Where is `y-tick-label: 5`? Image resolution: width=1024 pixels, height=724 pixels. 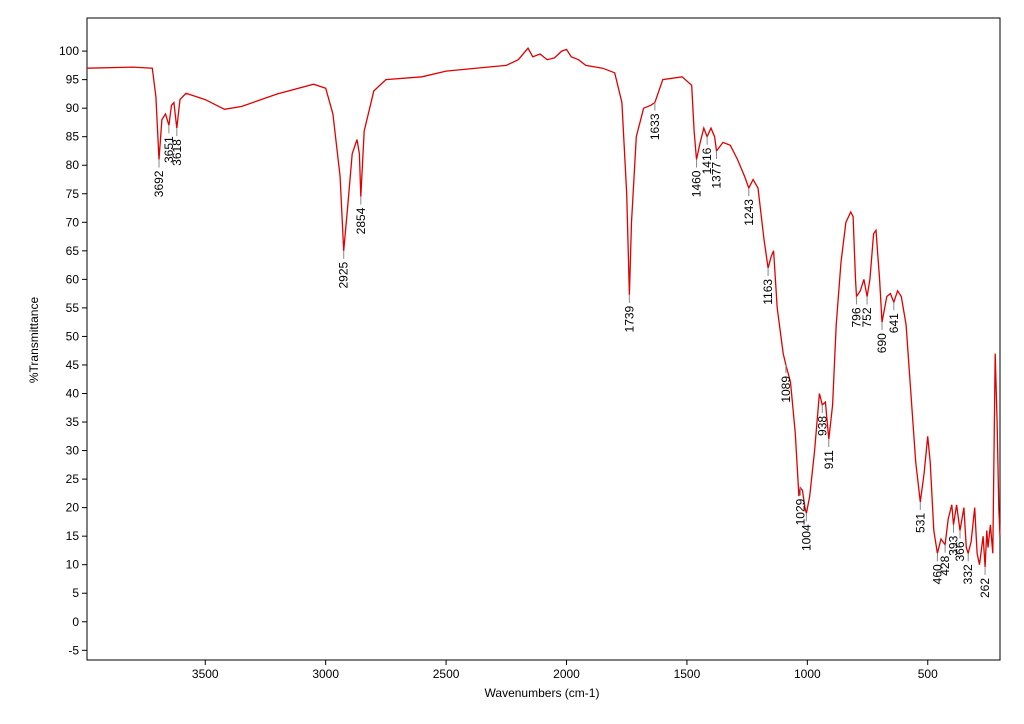 y-tick-label: 5 is located at coordinates (75, 593).